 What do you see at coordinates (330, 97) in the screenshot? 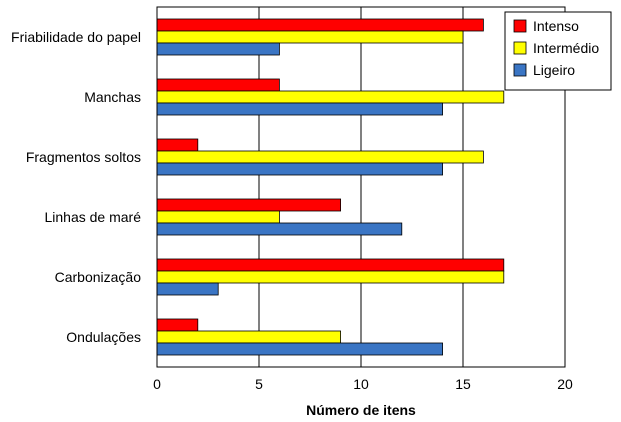
I see `bar-intermédio-1` at bounding box center [330, 97].